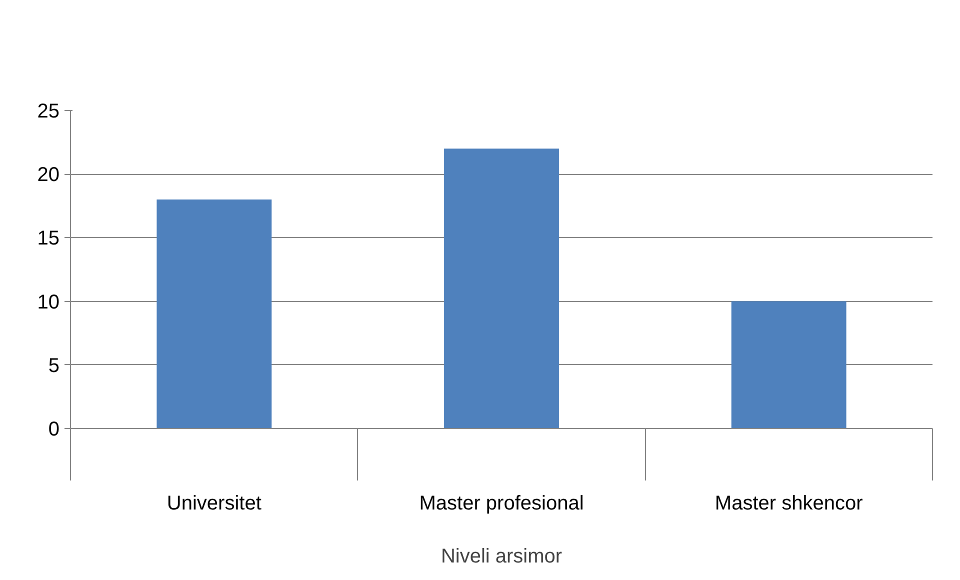 The image size is (960, 580). What do you see at coordinates (501, 503) in the screenshot?
I see `x-tick-label: Master profesional` at bounding box center [501, 503].